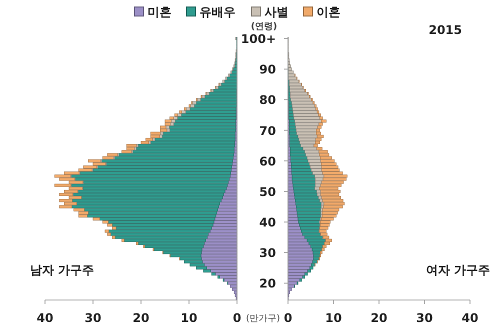  I want to click on y-tick-label: 60, so click(267, 161).